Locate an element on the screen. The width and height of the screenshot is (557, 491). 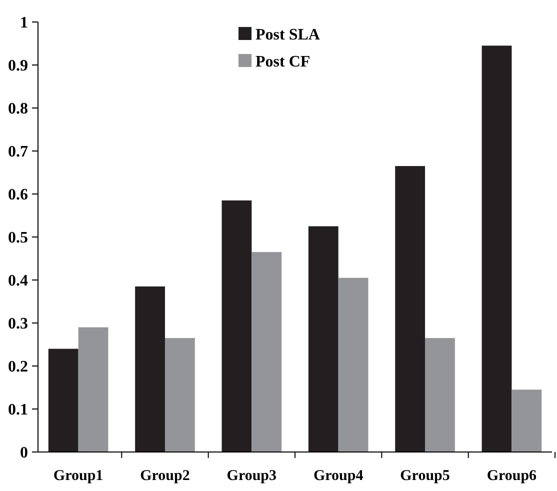
y-tick-label: 1 is located at coordinates (24, 23).